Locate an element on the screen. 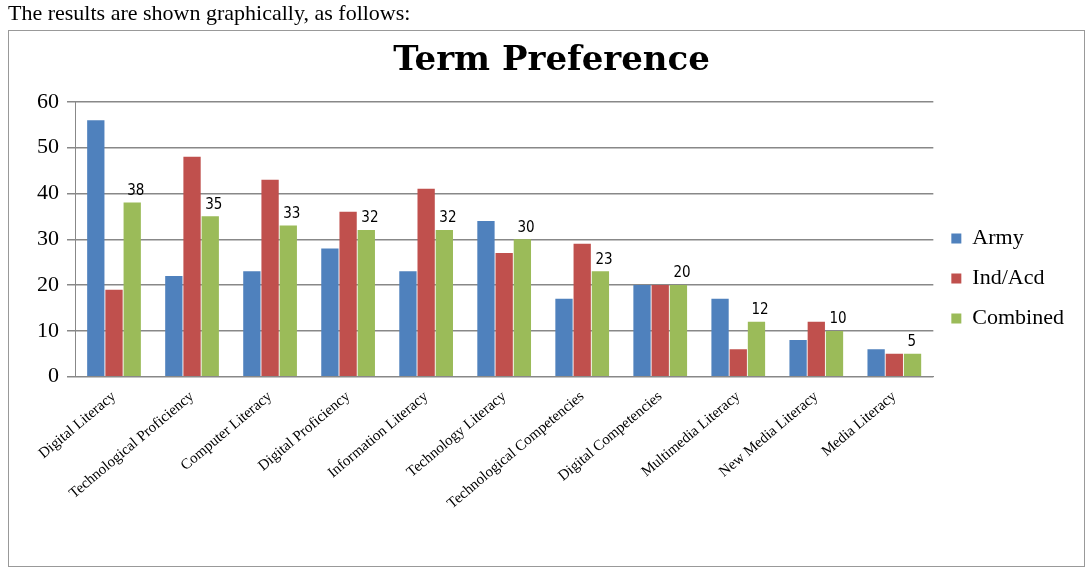 The image size is (1089, 571). legend-label: Army is located at coordinates (998, 237).